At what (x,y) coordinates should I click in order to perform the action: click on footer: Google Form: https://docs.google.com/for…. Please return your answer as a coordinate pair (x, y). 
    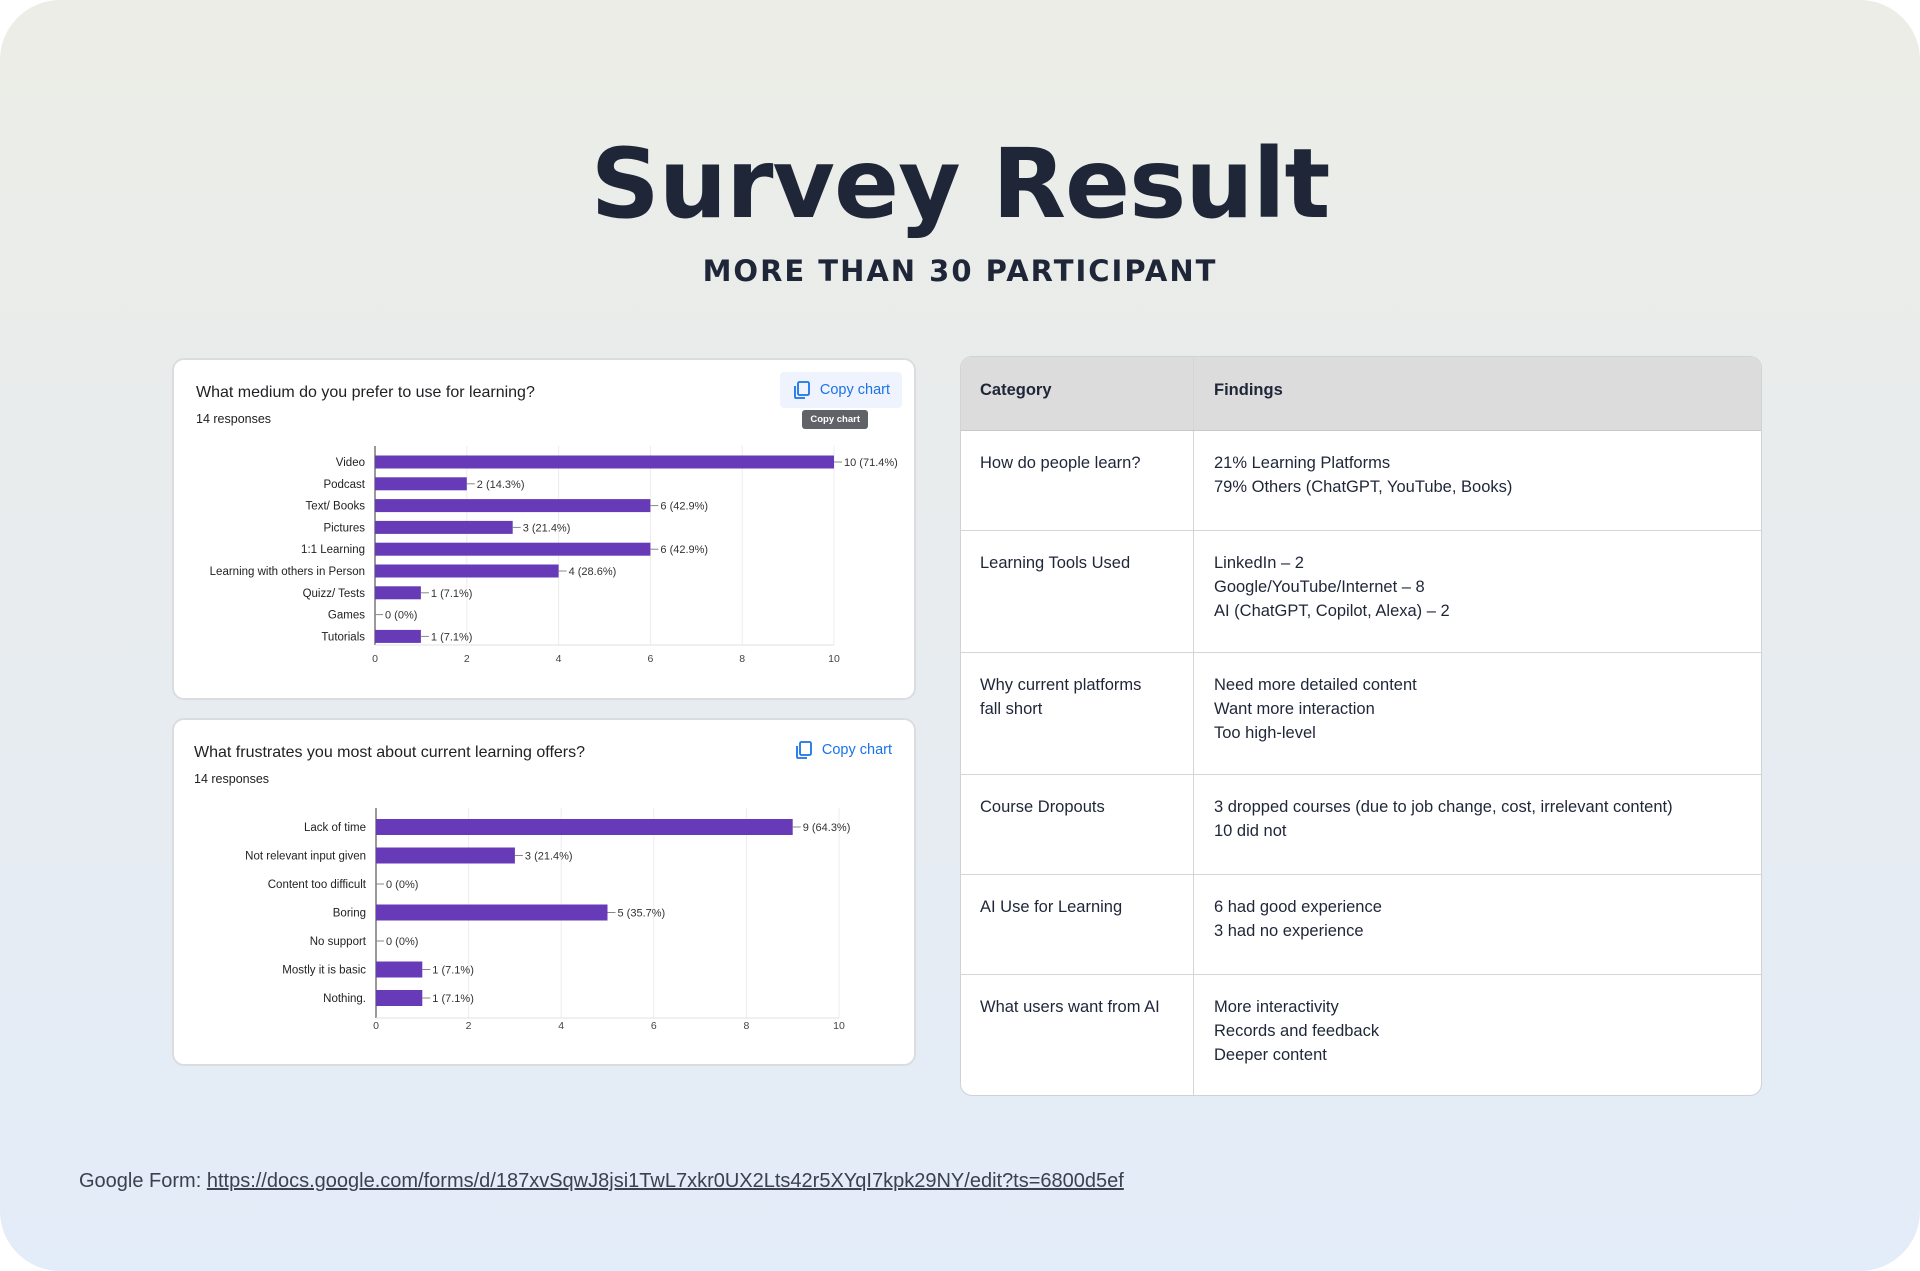
    Looking at the image, I should click on (601, 1181).